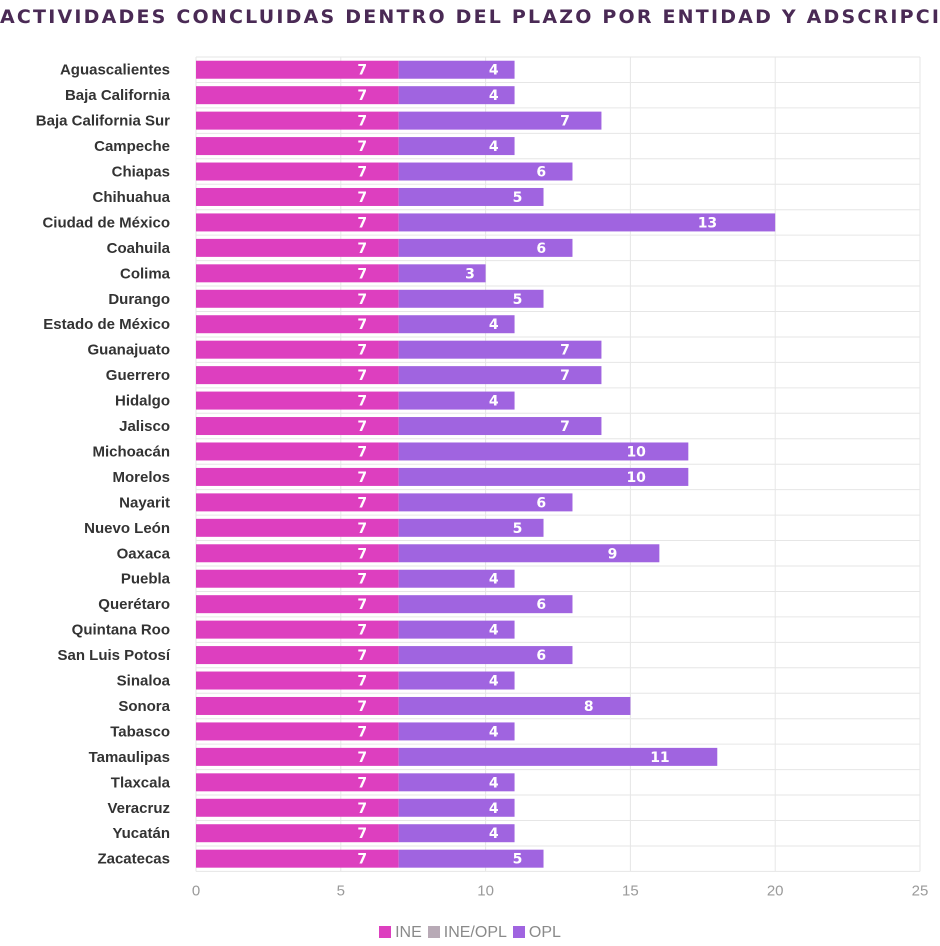 Image resolution: width=940 pixels, height=946 pixels. Describe the element at coordinates (144, 706) in the screenshot. I see `category-label: Sonora` at that location.